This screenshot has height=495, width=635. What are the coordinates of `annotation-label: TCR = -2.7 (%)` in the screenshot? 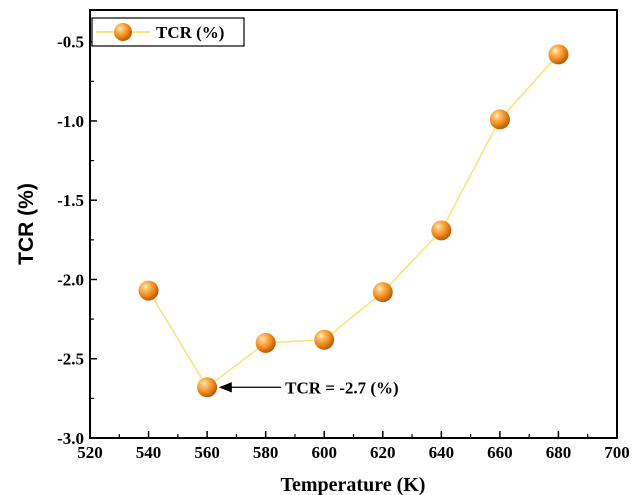 It's located at (342, 387).